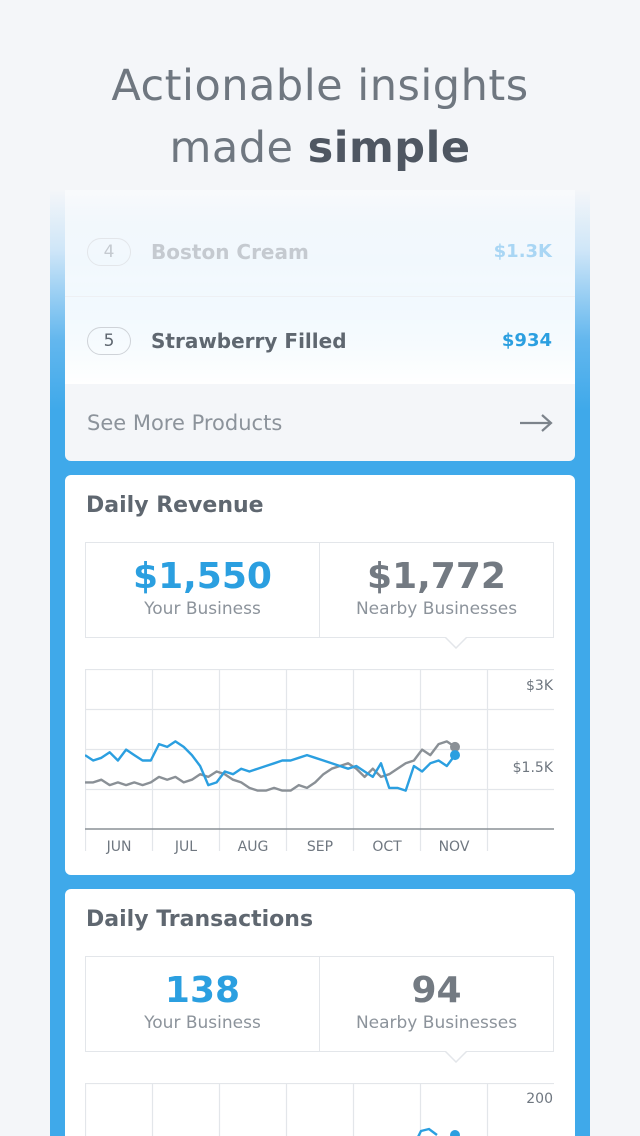  I want to click on x-tick-label: OCT, so click(387, 847).